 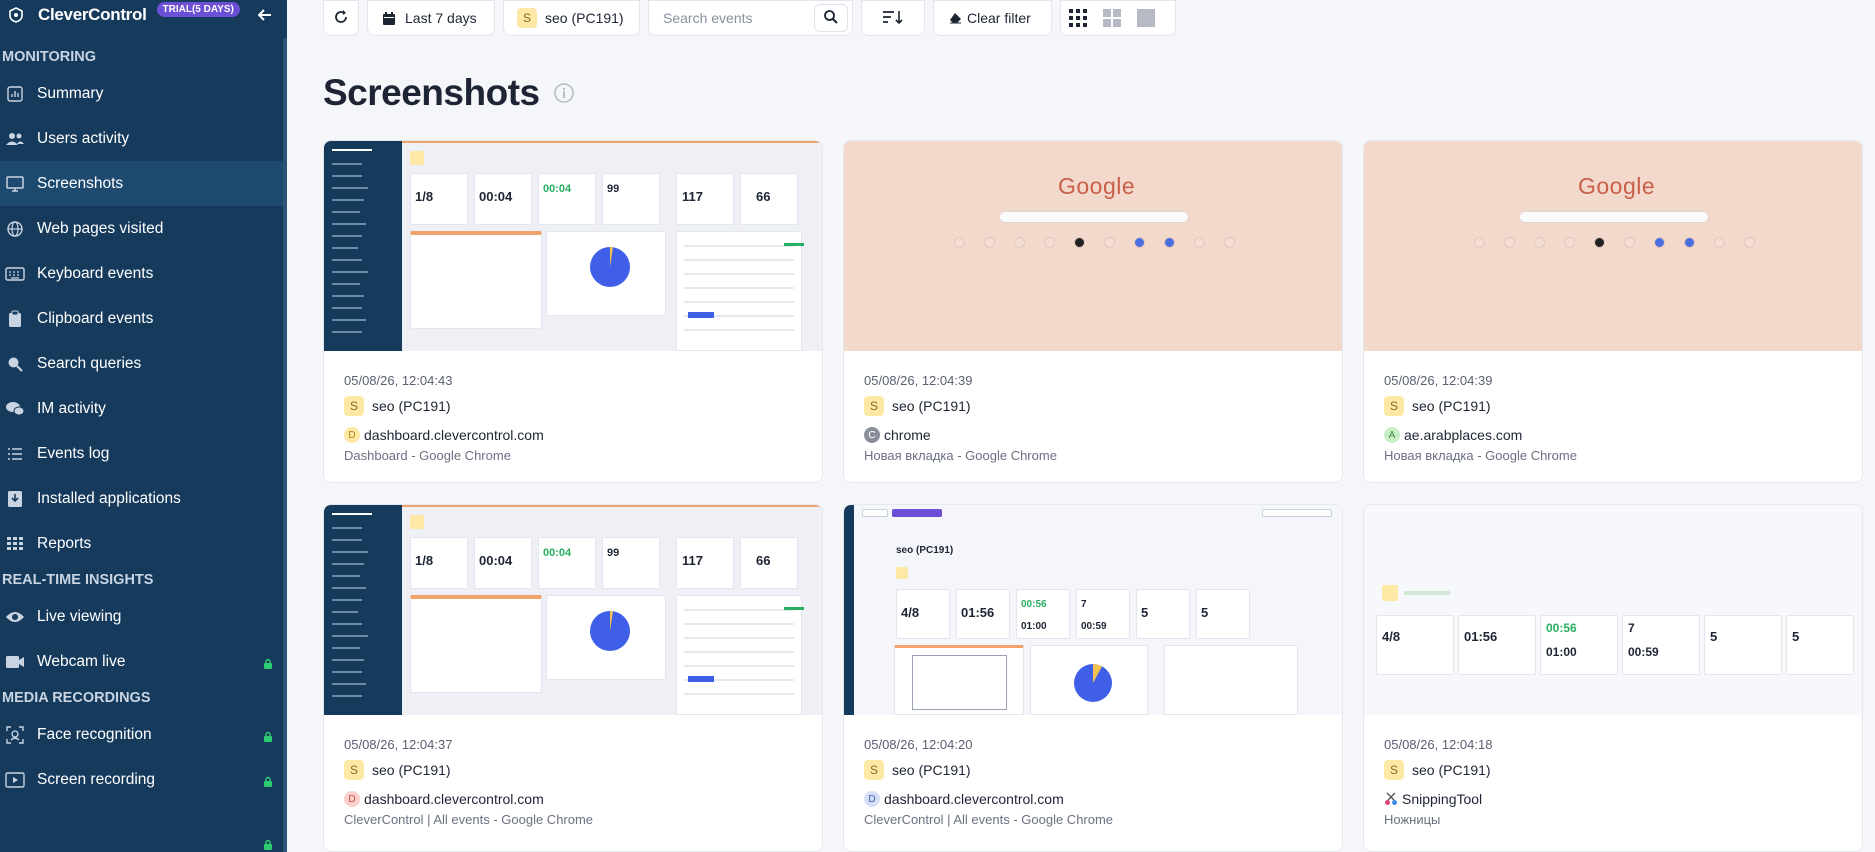 I want to click on grid-large-icon, so click(x=1146, y=18).